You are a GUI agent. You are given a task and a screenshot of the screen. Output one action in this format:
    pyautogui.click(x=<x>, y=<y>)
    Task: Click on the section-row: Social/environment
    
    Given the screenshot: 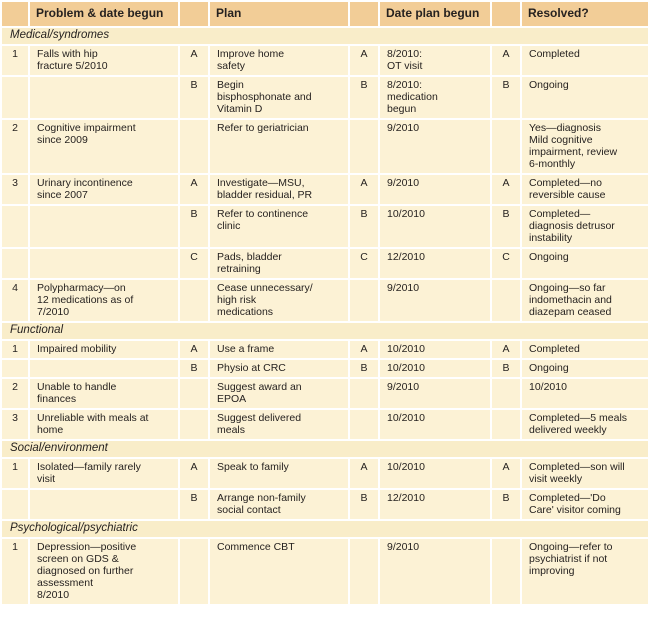 What is the action you would take?
    pyautogui.click(x=325, y=449)
    